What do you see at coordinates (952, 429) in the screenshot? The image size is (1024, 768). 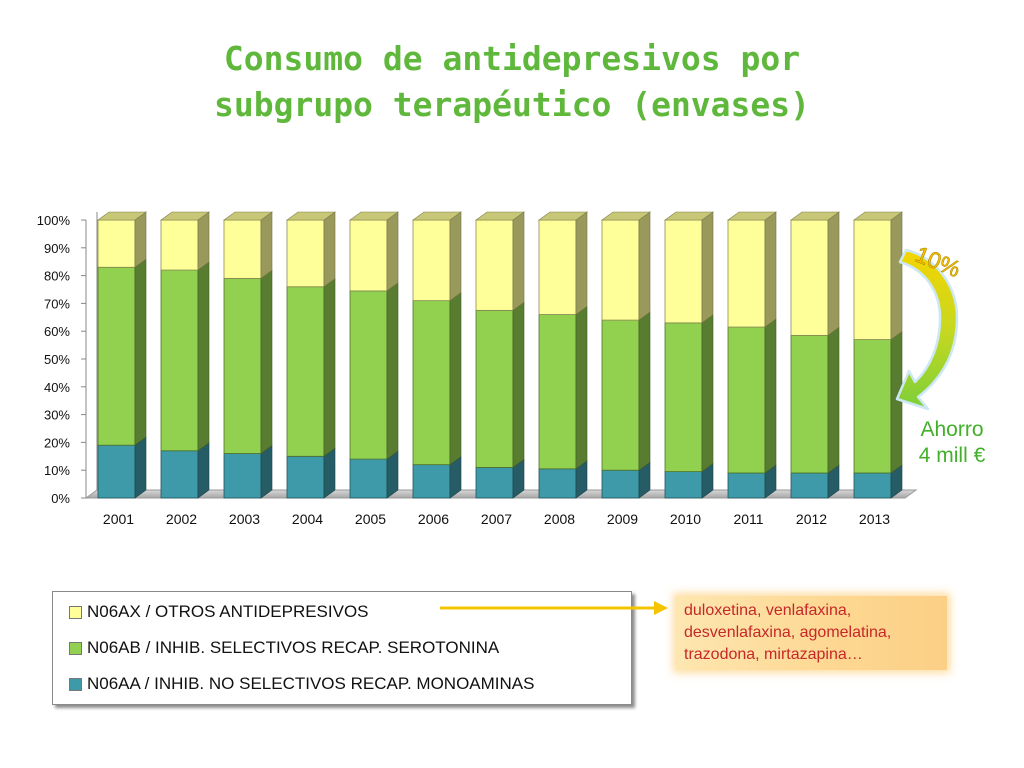 I see `saving-line-1: Ahorro` at bounding box center [952, 429].